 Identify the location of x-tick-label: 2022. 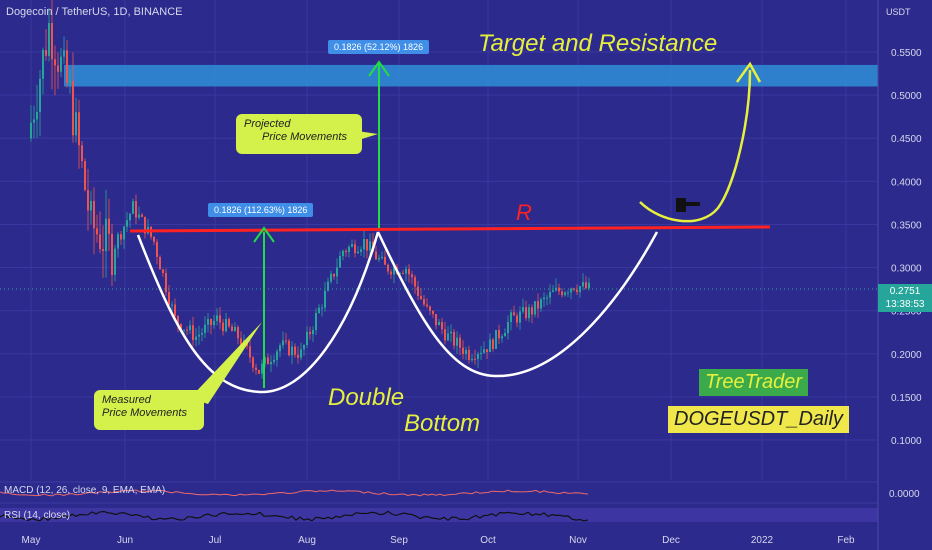
(762, 540).